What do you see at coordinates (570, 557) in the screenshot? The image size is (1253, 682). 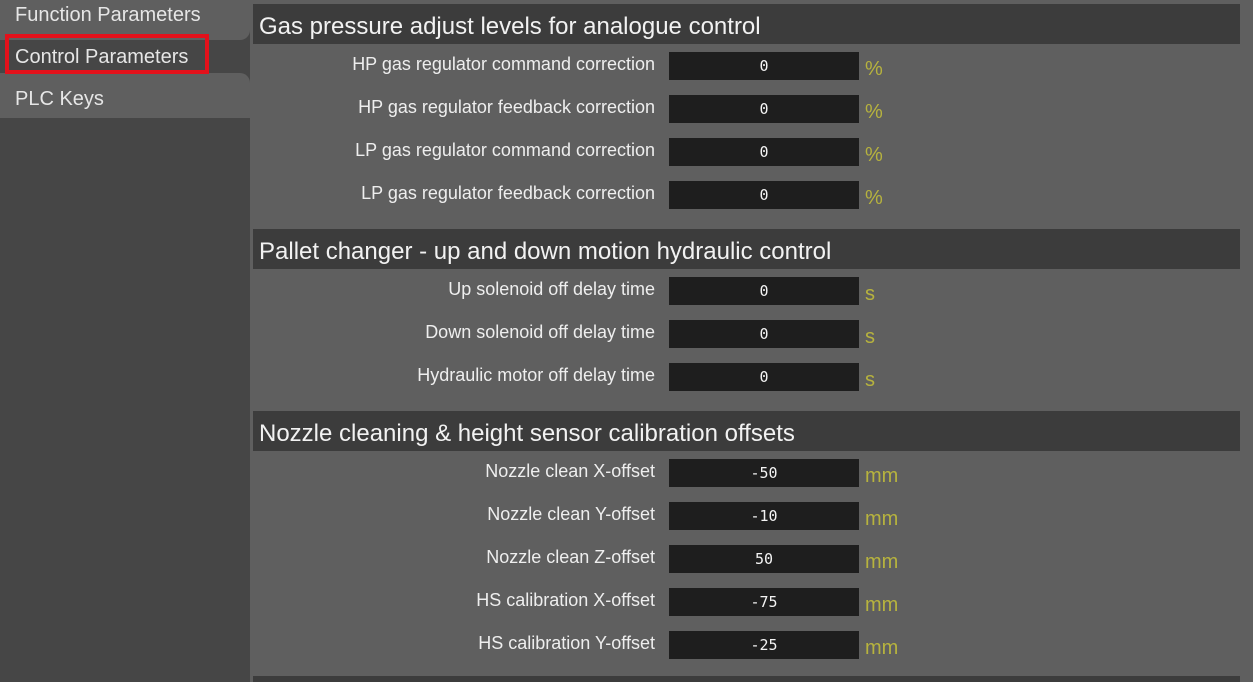 I see `param-label: Nozzle clean Z-offset` at bounding box center [570, 557].